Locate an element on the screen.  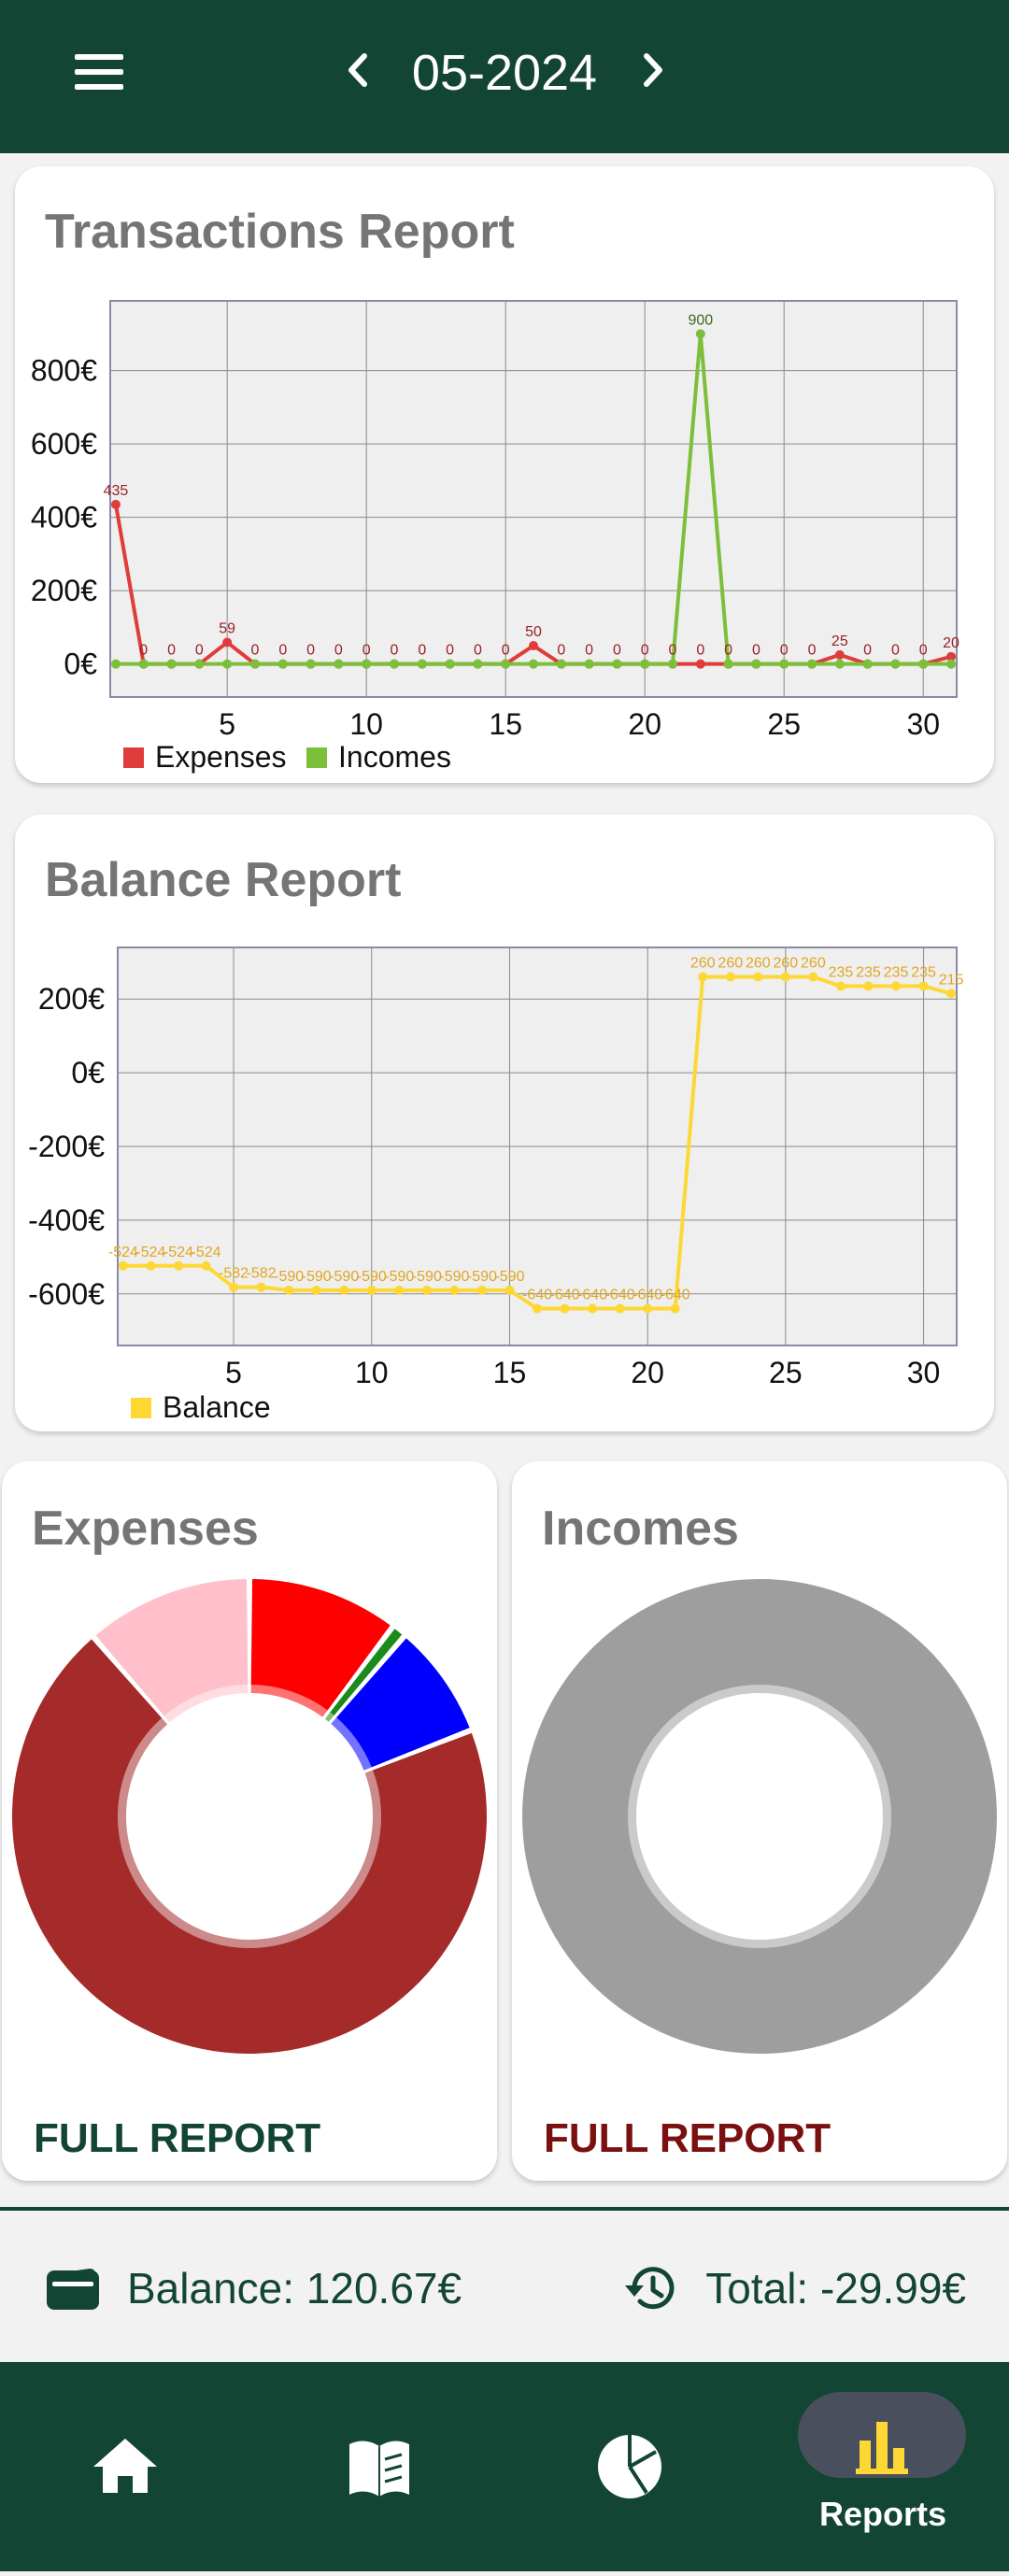
home-icon is located at coordinates (125, 2466).